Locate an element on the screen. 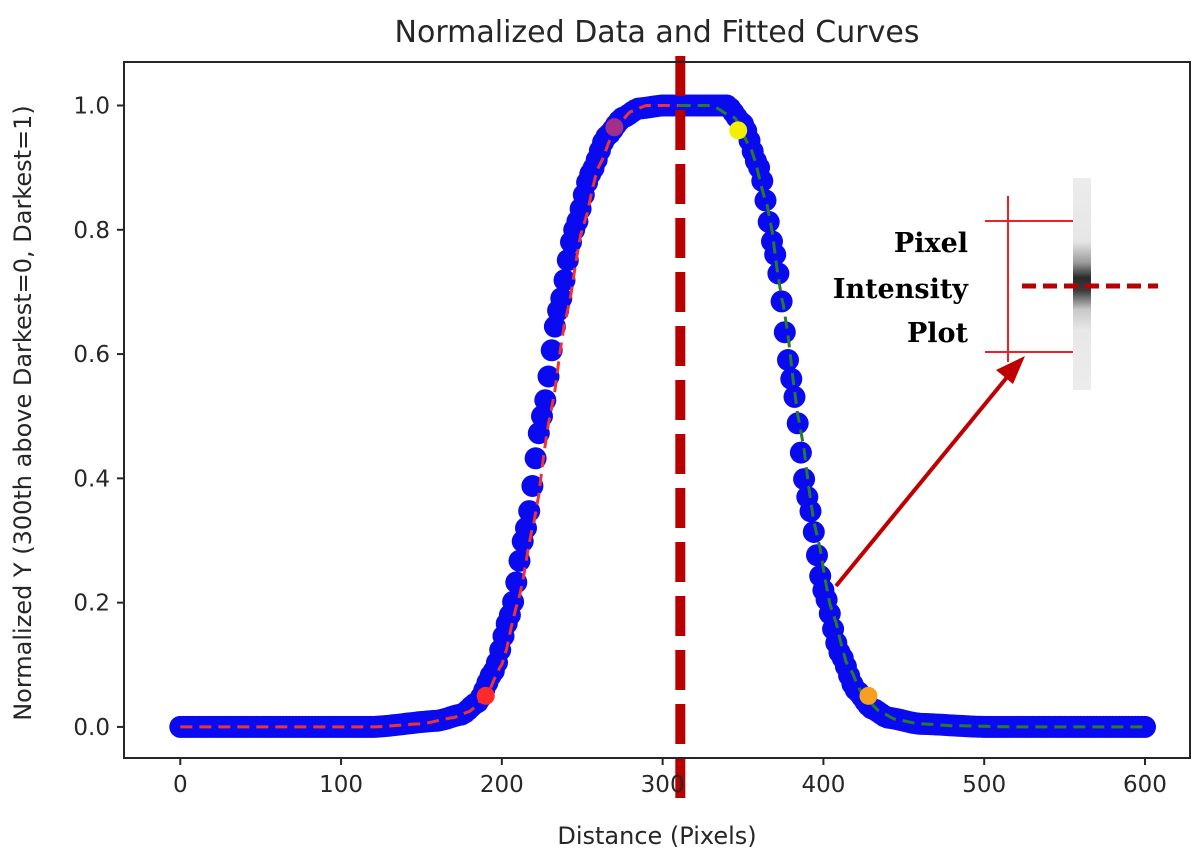 Image resolution: width=1200 pixels, height=863 pixels. intensity-bracket is located at coordinates (1029, 279).